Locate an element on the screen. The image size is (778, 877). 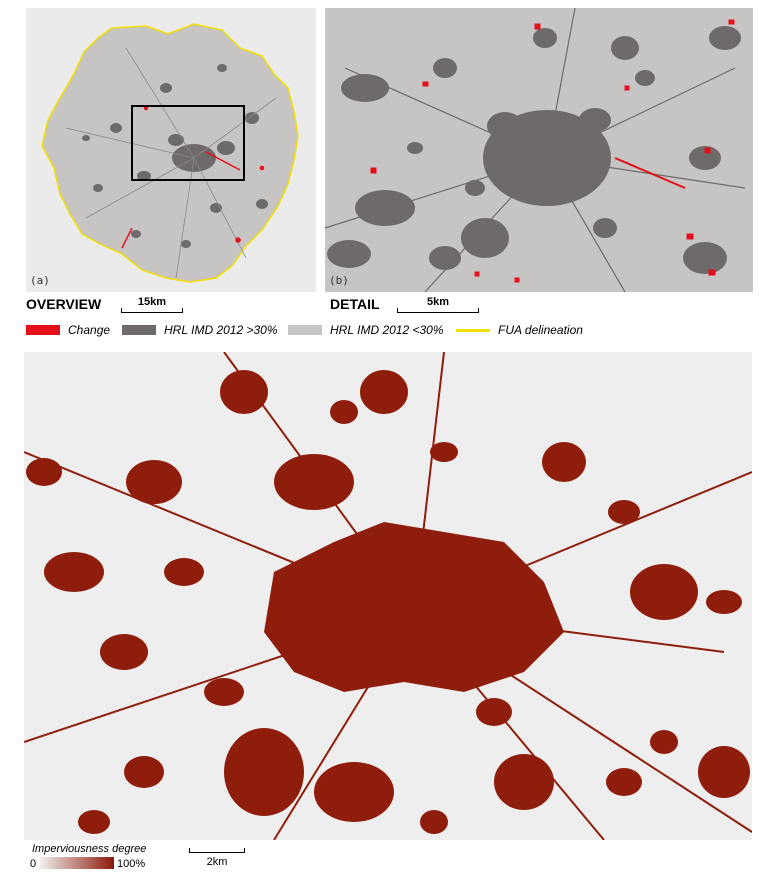
overview-change is located at coordinates (193, 177).